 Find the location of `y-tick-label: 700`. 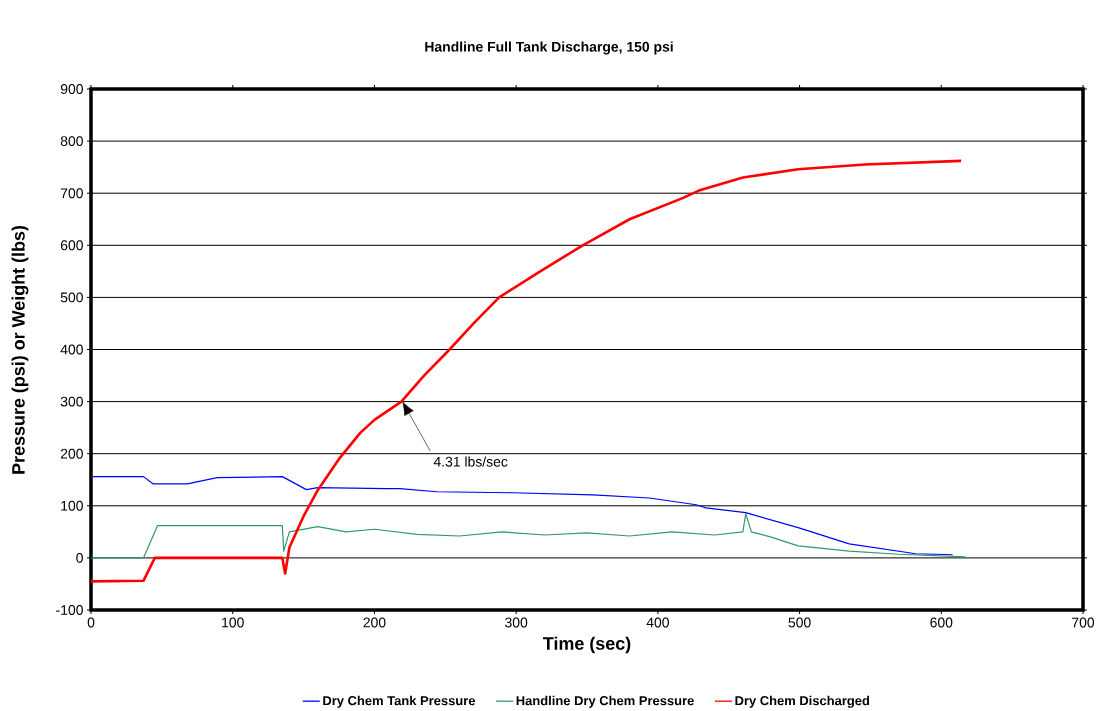

y-tick-label: 700 is located at coordinates (71, 193).